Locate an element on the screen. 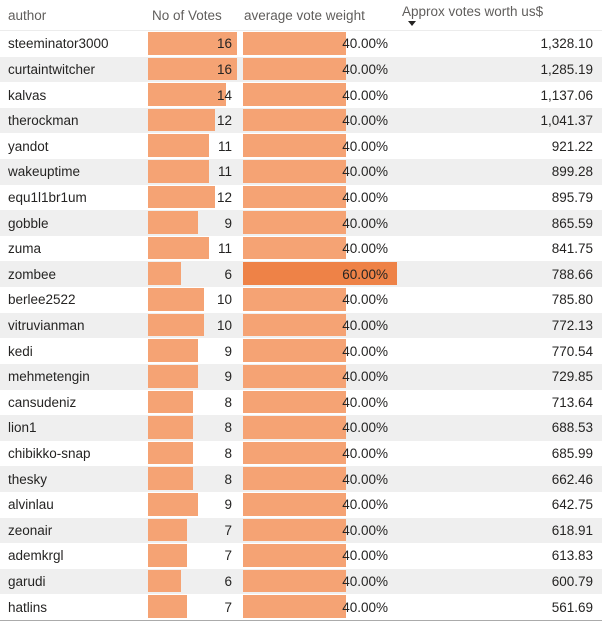 The image size is (602, 626). table-row: berlee2522 10 40.00% 785.80 is located at coordinates (301, 300).